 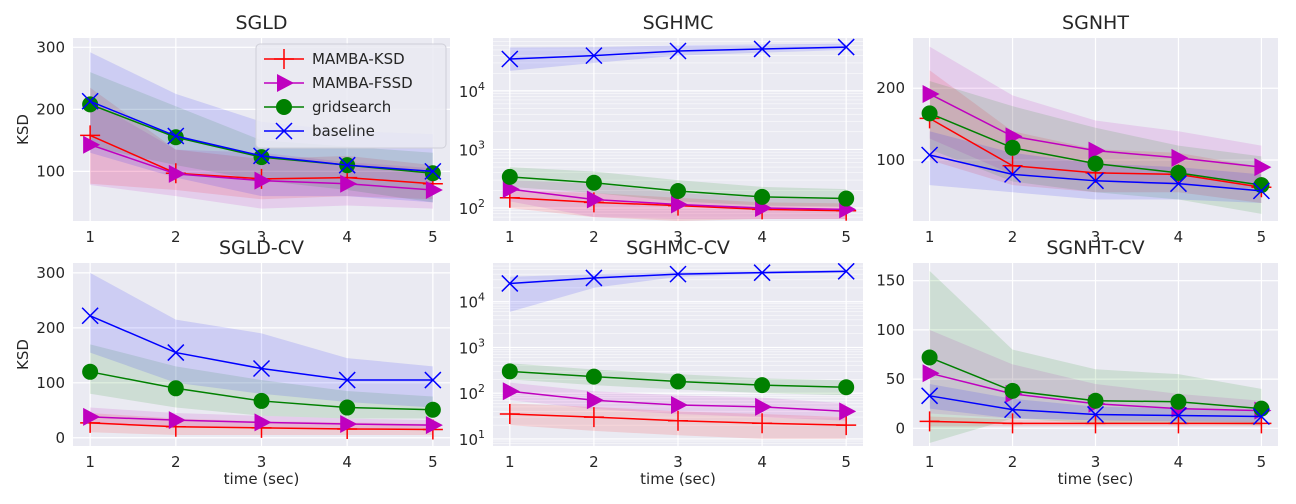 I want to click on y-tick-label: 100, so click(x=890, y=330).